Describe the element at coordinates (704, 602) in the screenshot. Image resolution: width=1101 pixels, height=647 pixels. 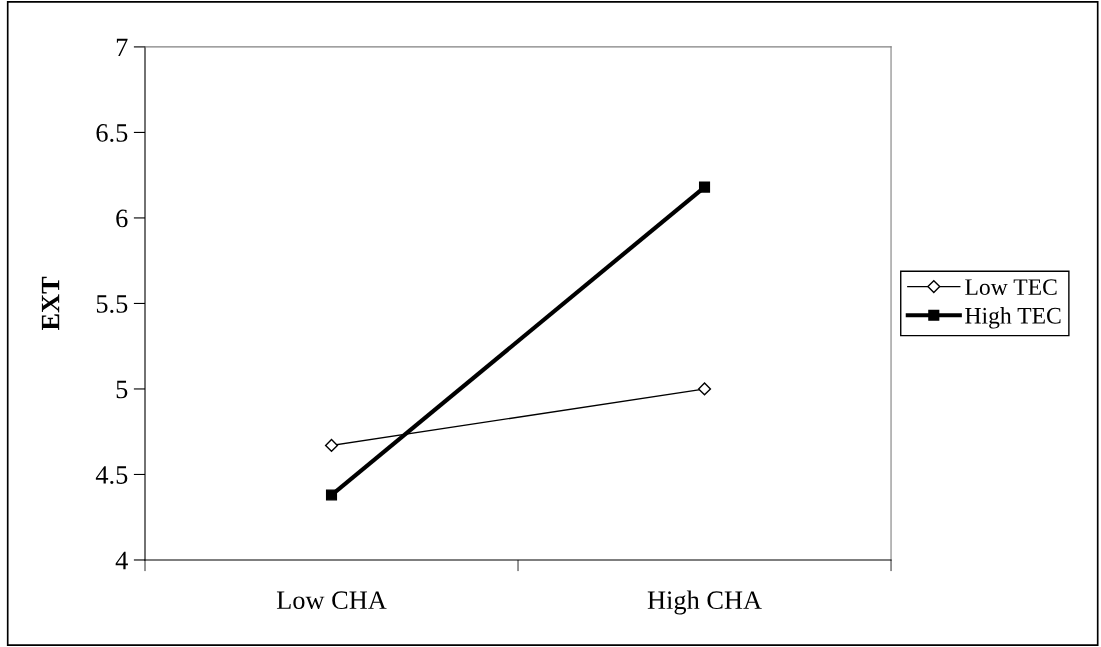
I see `x-tick-label: High CHA` at that location.